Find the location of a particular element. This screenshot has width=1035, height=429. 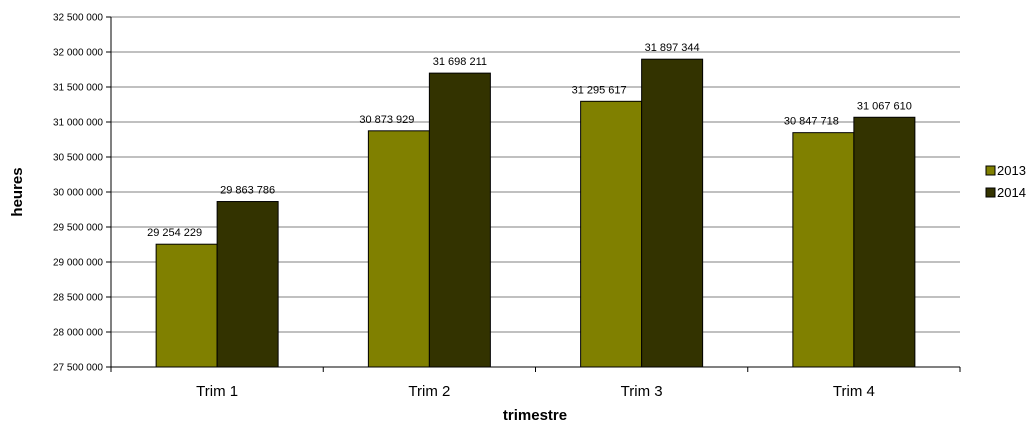

y-tick-label: 30 500 000 is located at coordinates (78, 158).